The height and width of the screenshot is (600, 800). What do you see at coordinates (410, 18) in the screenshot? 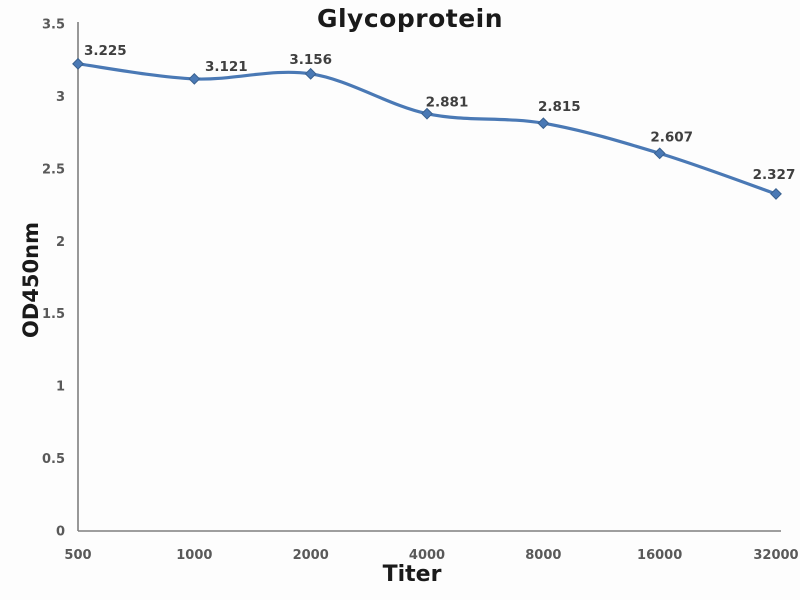
I see `chart-title: Glycoprotein` at bounding box center [410, 18].